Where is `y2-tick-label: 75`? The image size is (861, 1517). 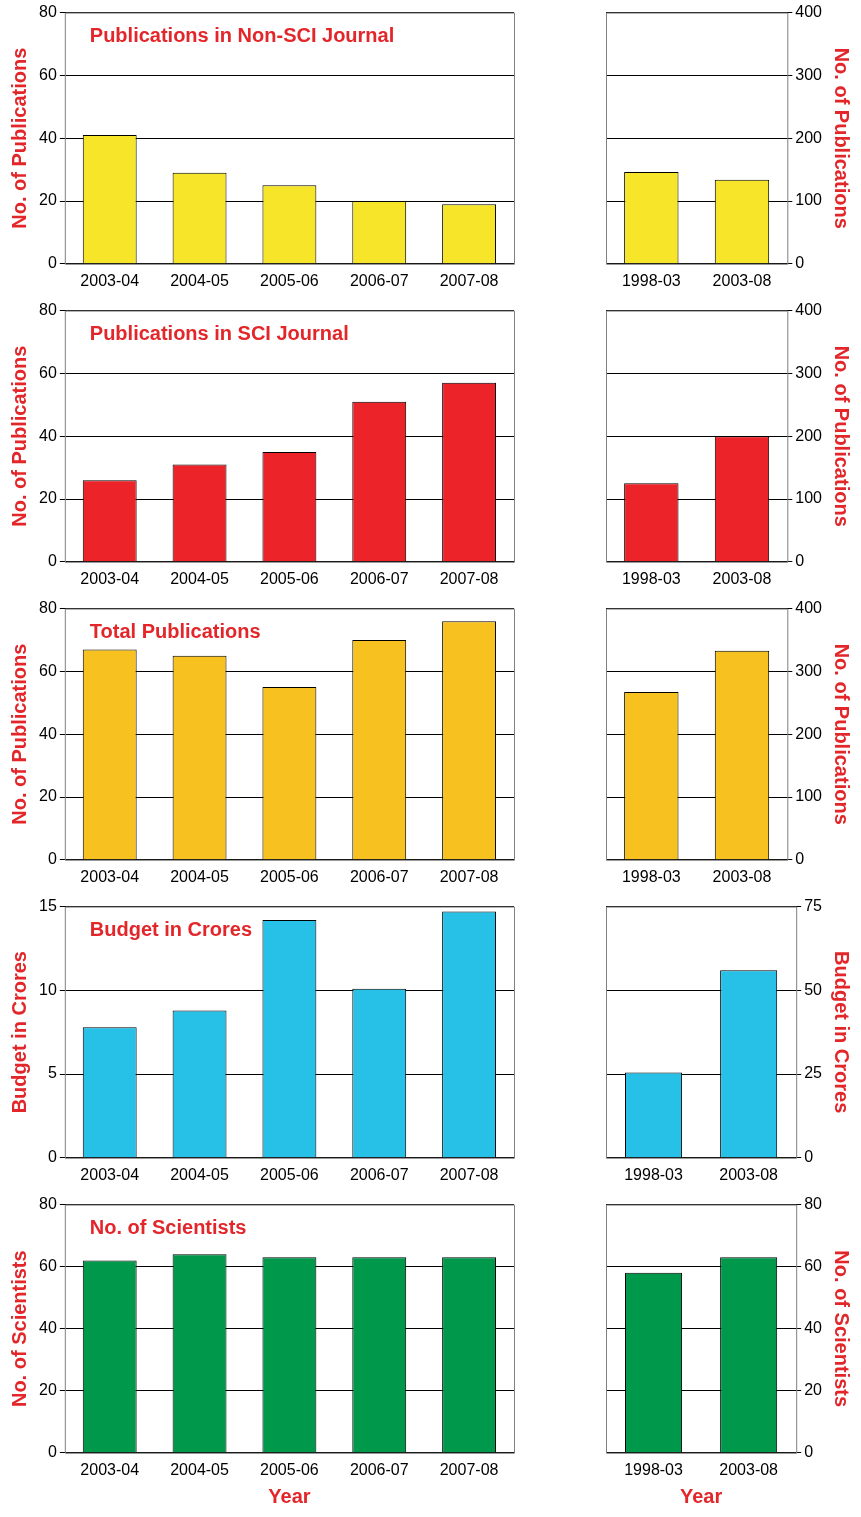
y2-tick-label: 75 is located at coordinates (813, 906).